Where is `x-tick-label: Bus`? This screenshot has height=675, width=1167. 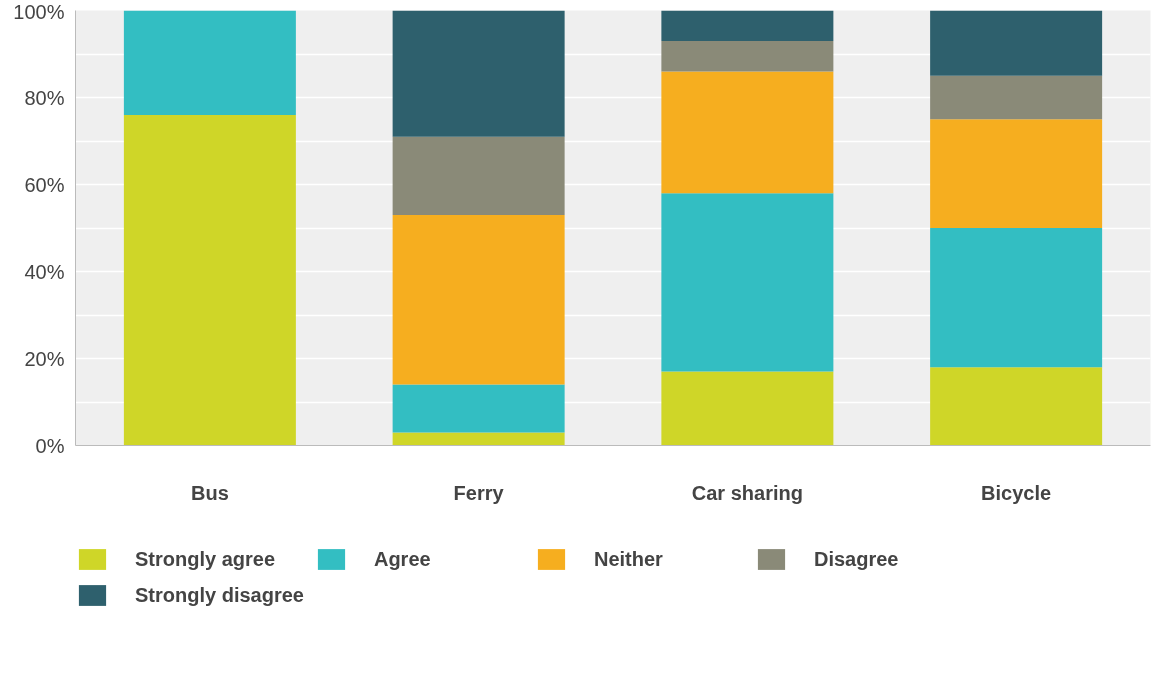 x-tick-label: Bus is located at coordinates (209, 492).